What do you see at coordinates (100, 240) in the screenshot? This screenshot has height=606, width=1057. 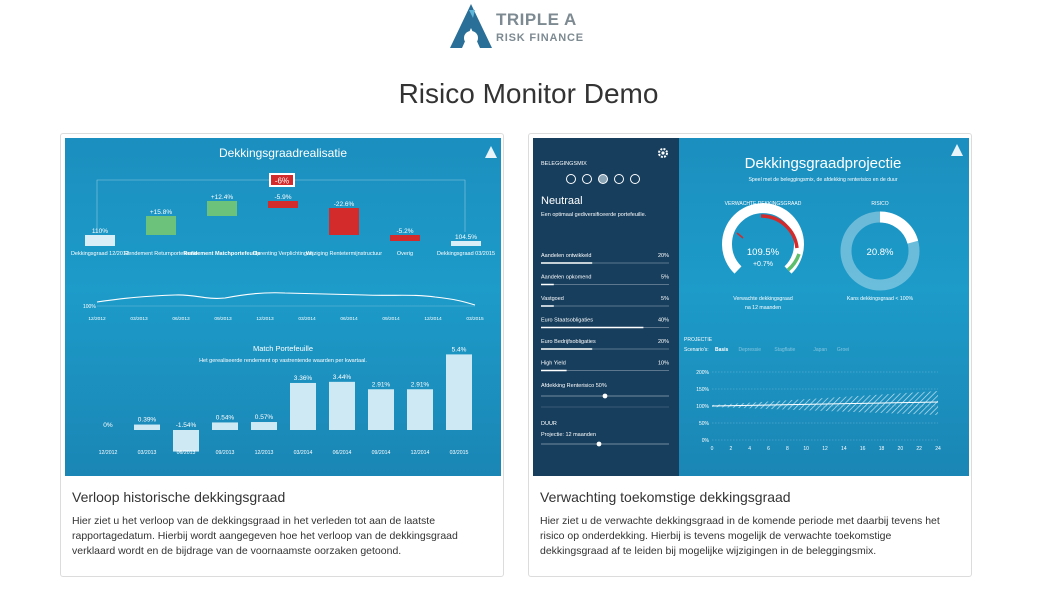 I see `waterfall-bar-start` at bounding box center [100, 240].